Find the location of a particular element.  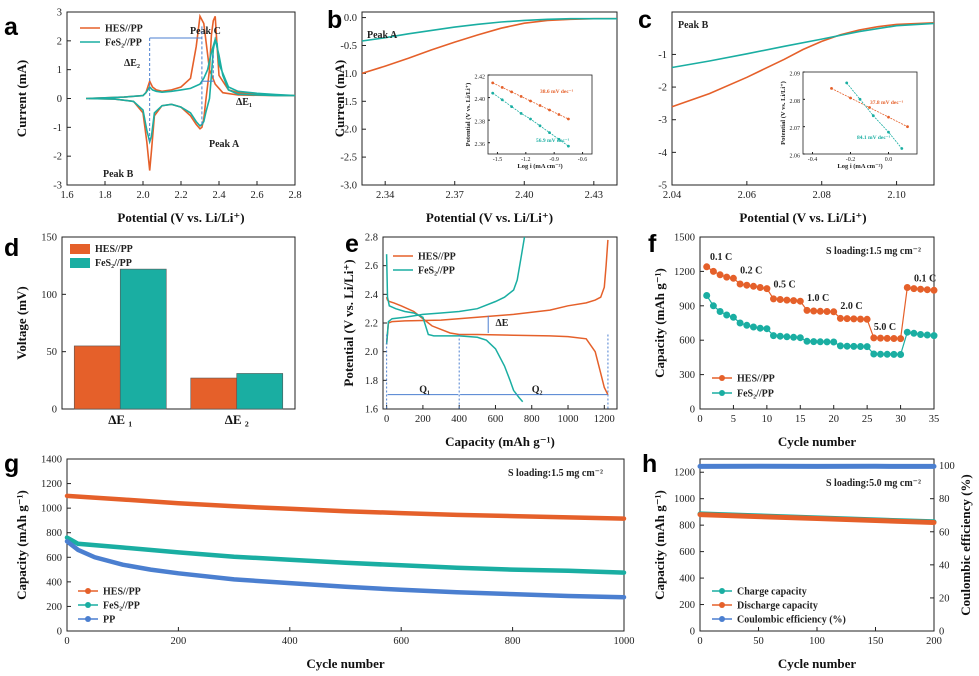

panel-b-series-hes-pp is located at coordinates (489, 46).